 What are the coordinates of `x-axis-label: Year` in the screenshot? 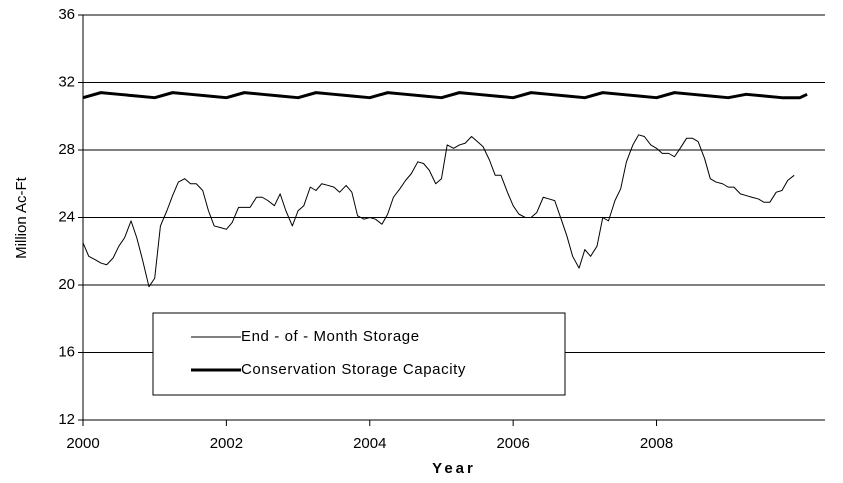 It's located at (454, 468).